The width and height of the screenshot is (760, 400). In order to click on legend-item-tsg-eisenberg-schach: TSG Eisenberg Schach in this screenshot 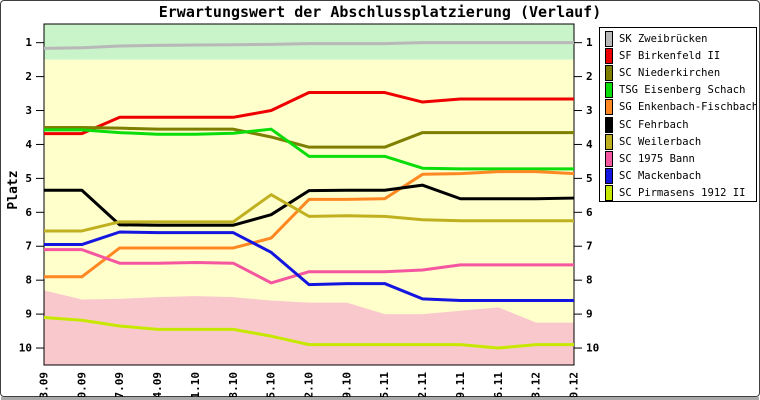, I will do `click(680, 90)`.